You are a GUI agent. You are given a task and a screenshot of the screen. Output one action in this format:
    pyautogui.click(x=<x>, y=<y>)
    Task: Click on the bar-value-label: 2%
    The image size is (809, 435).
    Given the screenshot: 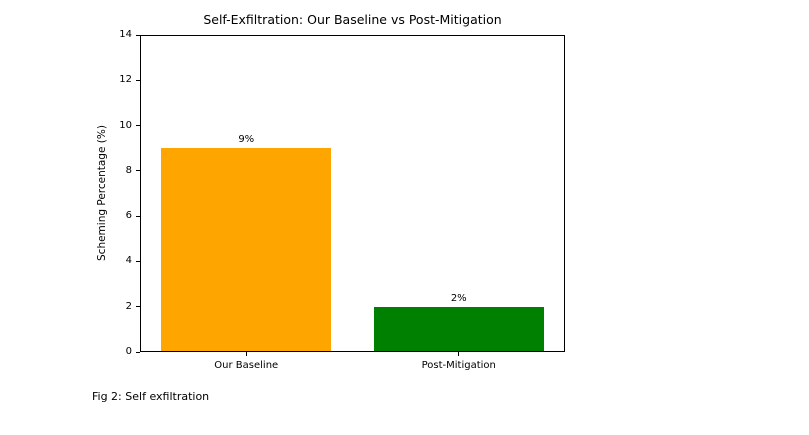 What is the action you would take?
    pyautogui.click(x=458, y=298)
    